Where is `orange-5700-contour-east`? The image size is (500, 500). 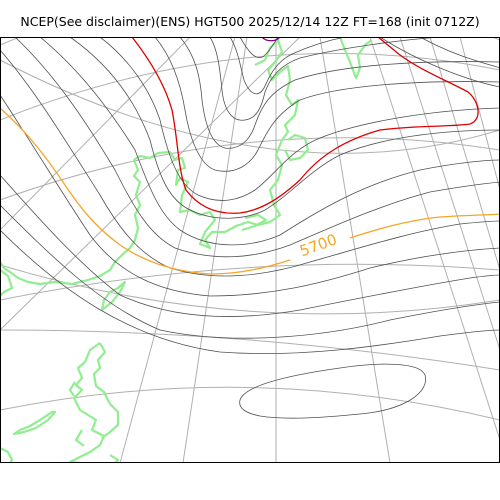
orange-5700-contour-east is located at coordinates (425, 226).